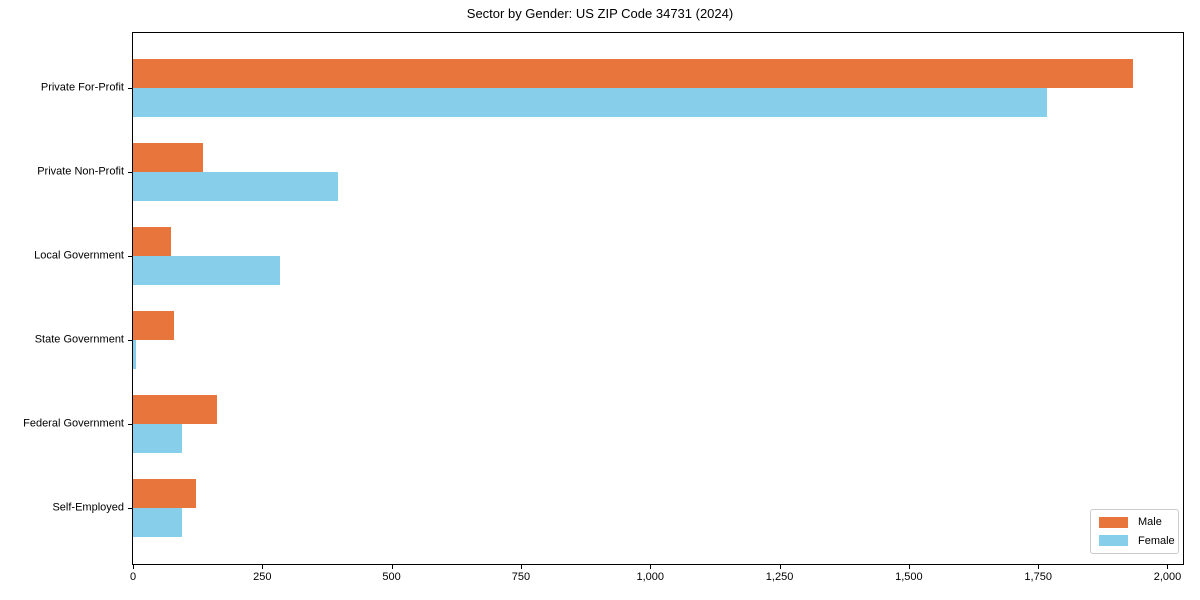  I want to click on bar-male-federal-government, so click(175, 409).